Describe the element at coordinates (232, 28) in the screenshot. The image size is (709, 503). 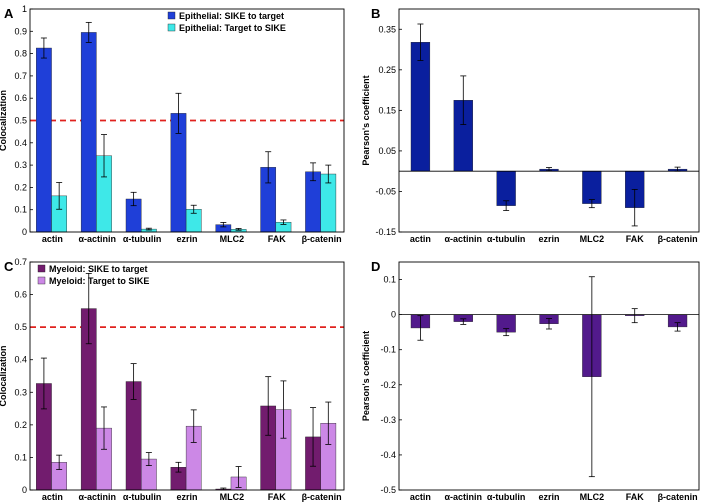
I see `legend-label: Epithelial: Target to SIKE` at that location.